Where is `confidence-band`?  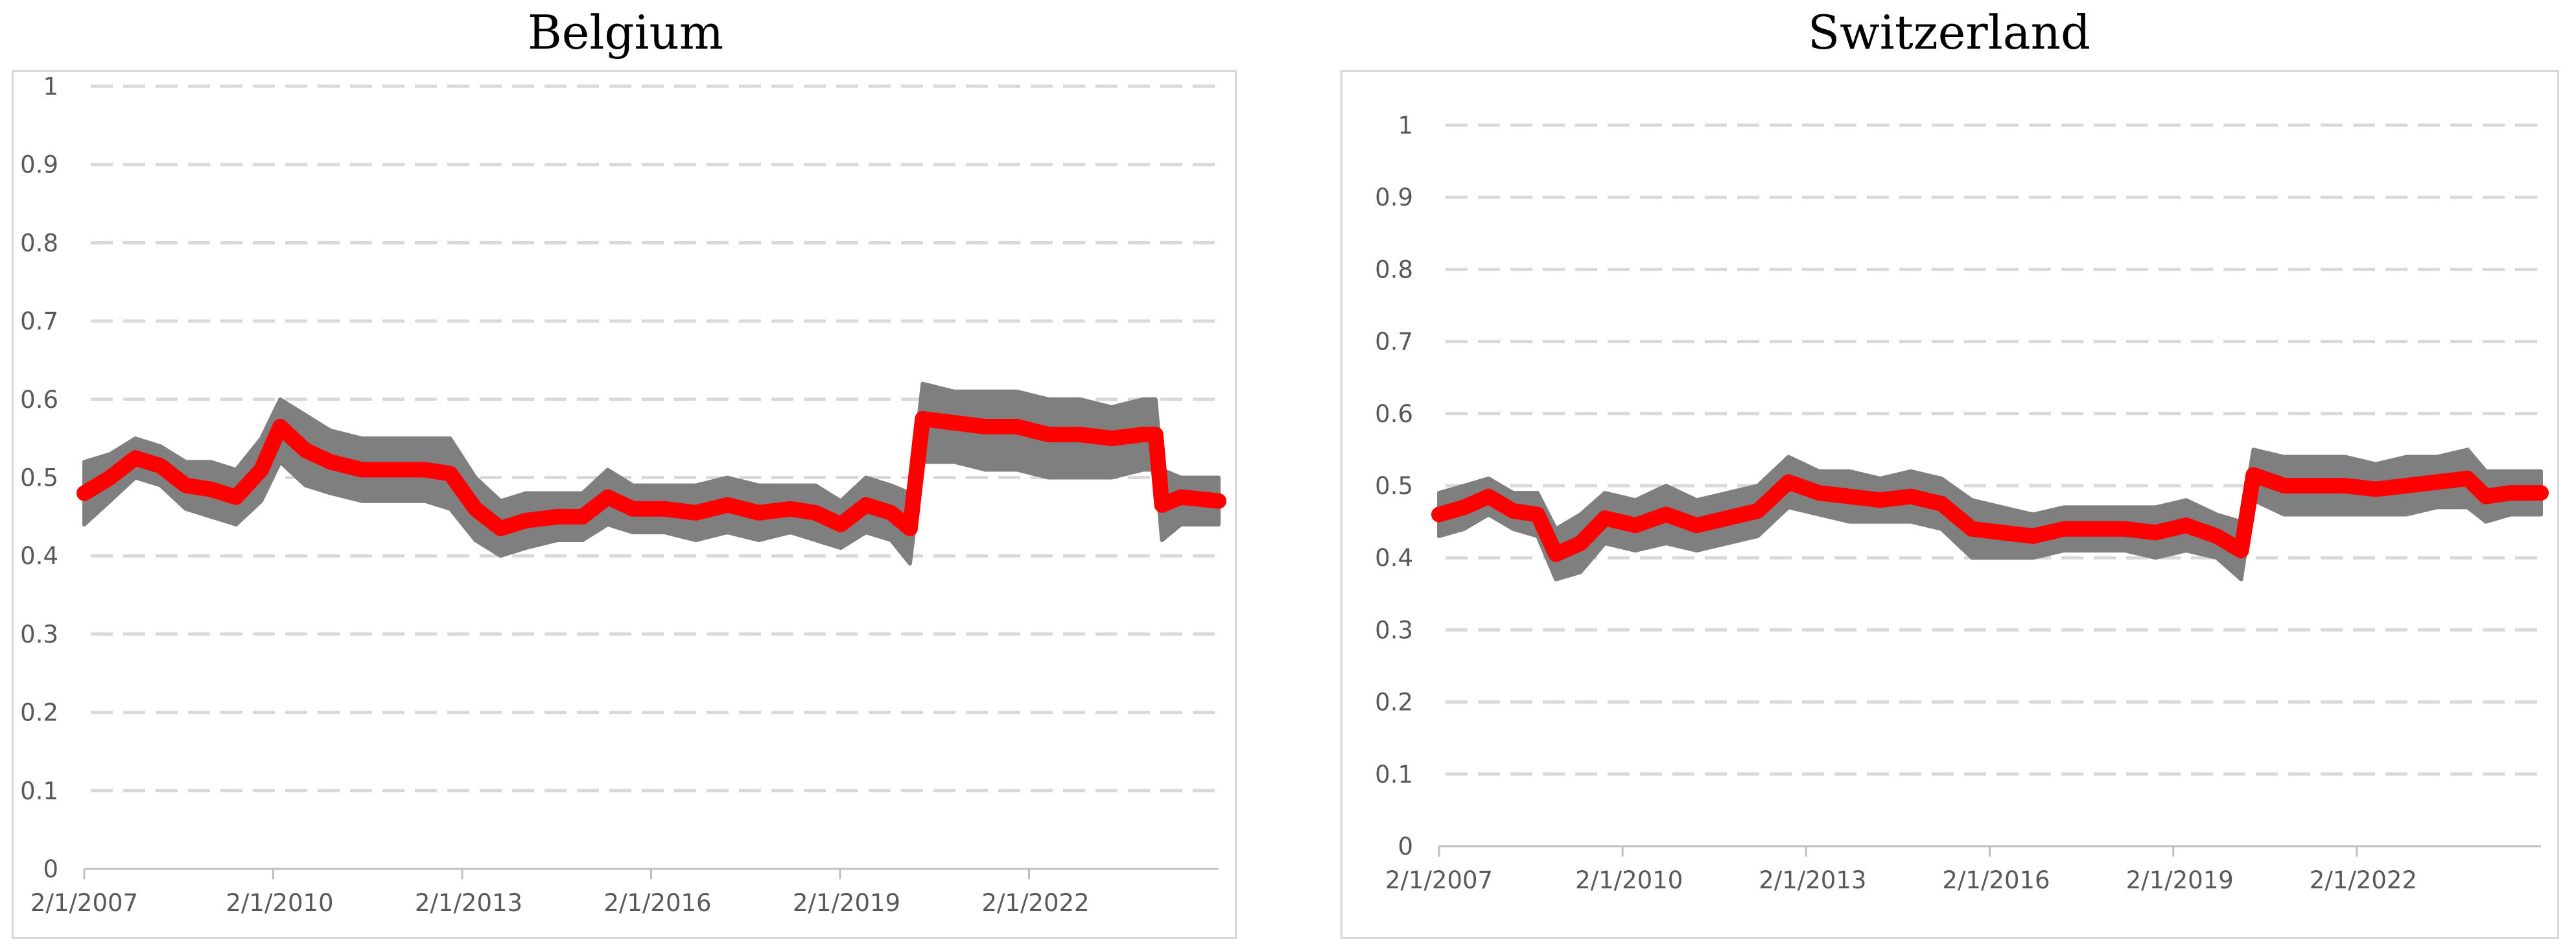 confidence-band is located at coordinates (651, 473).